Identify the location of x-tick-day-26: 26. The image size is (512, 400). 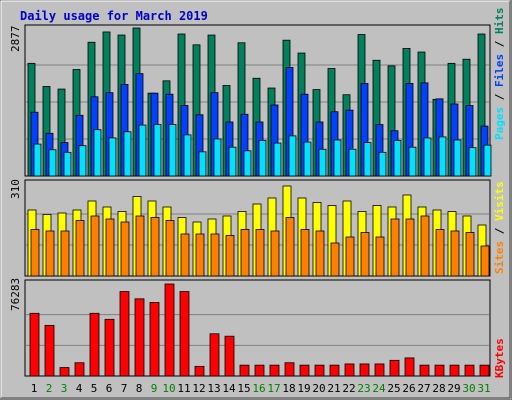
(408, 388).